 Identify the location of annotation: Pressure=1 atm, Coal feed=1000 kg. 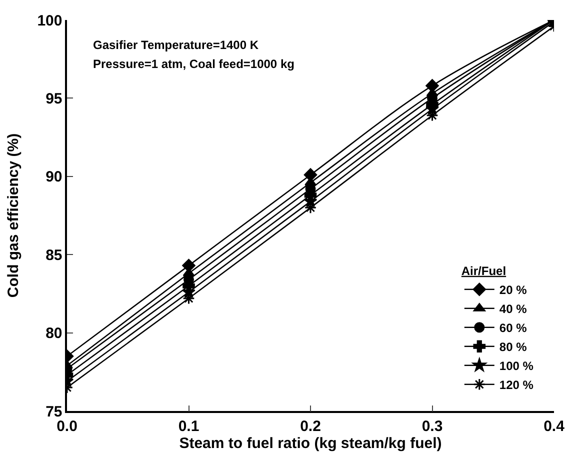
(193, 64).